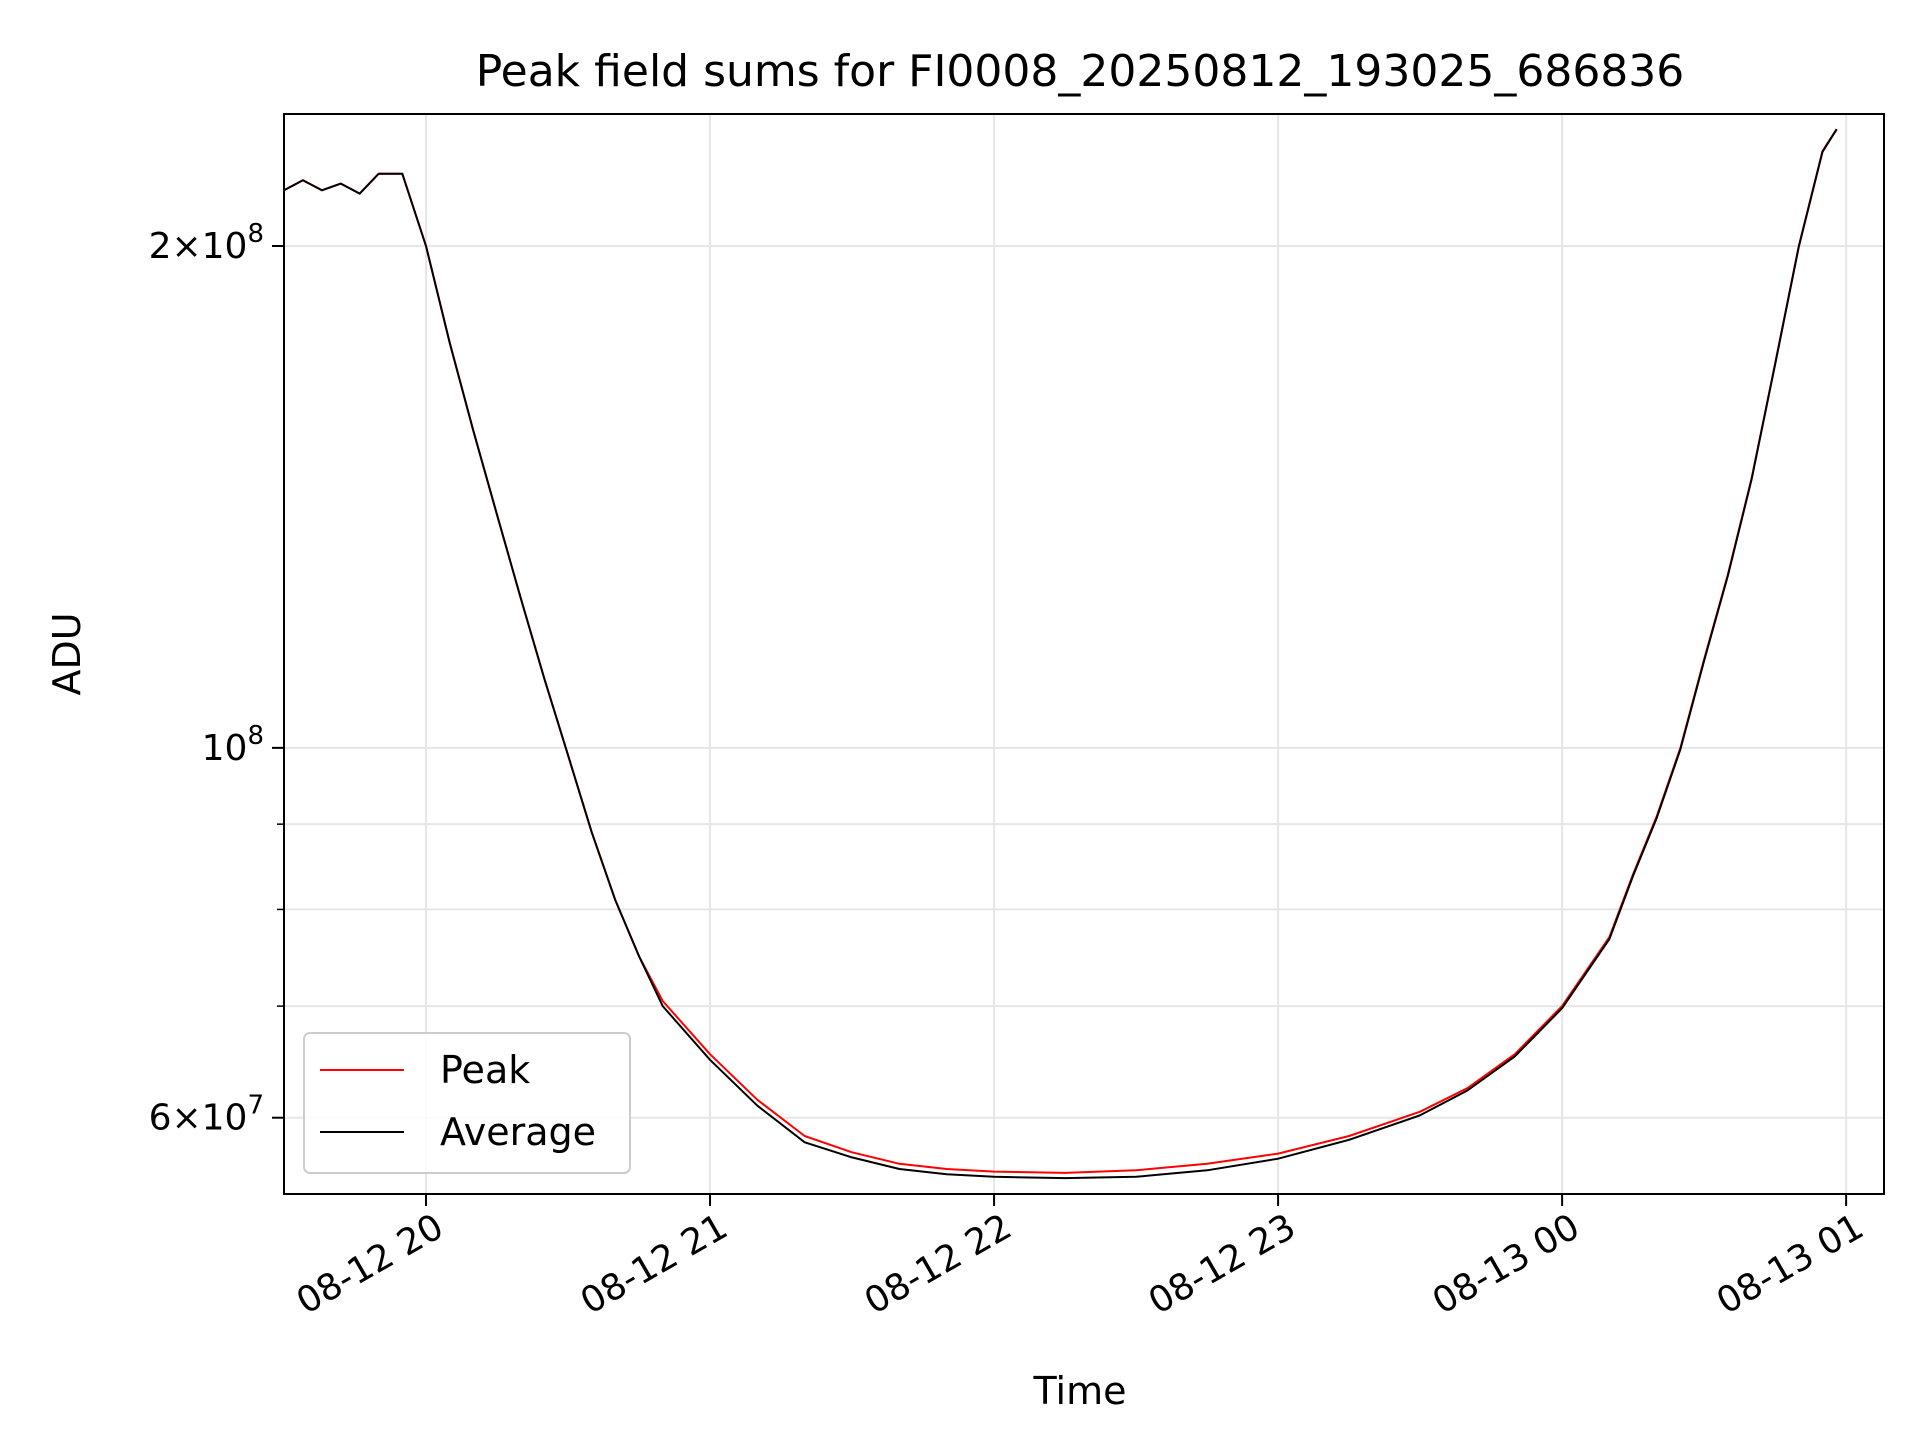 This screenshot has width=1920, height=1440. I want to click on y-tick-label: 2×108, so click(206, 243).